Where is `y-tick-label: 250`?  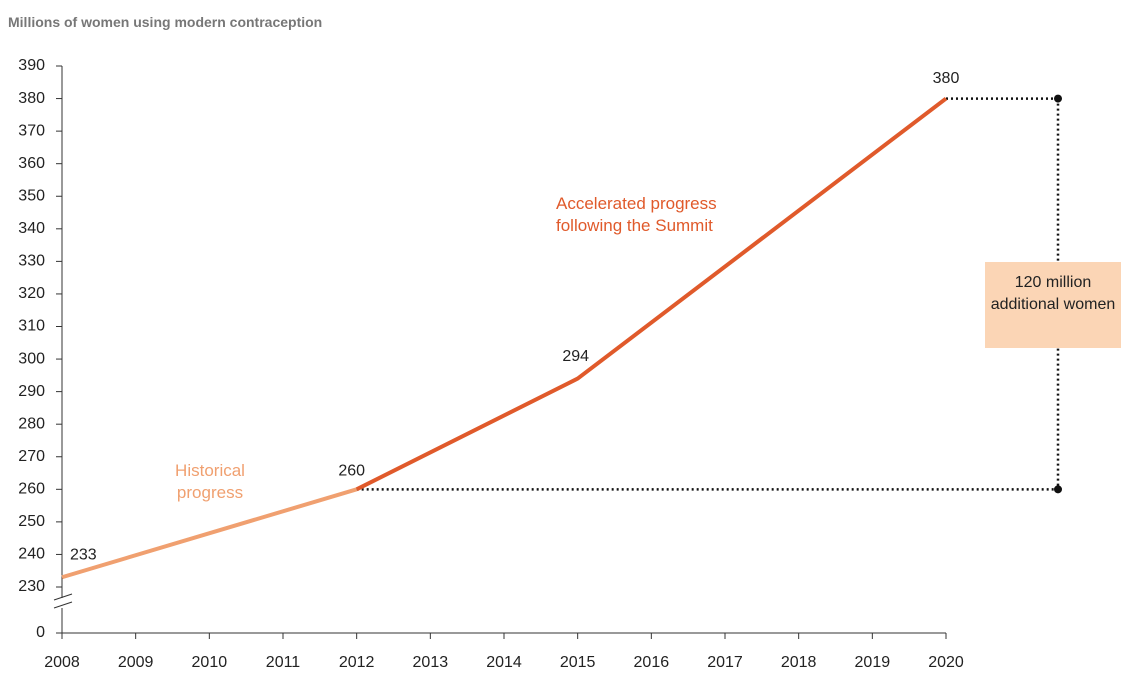
y-tick-label: 250 is located at coordinates (31, 521).